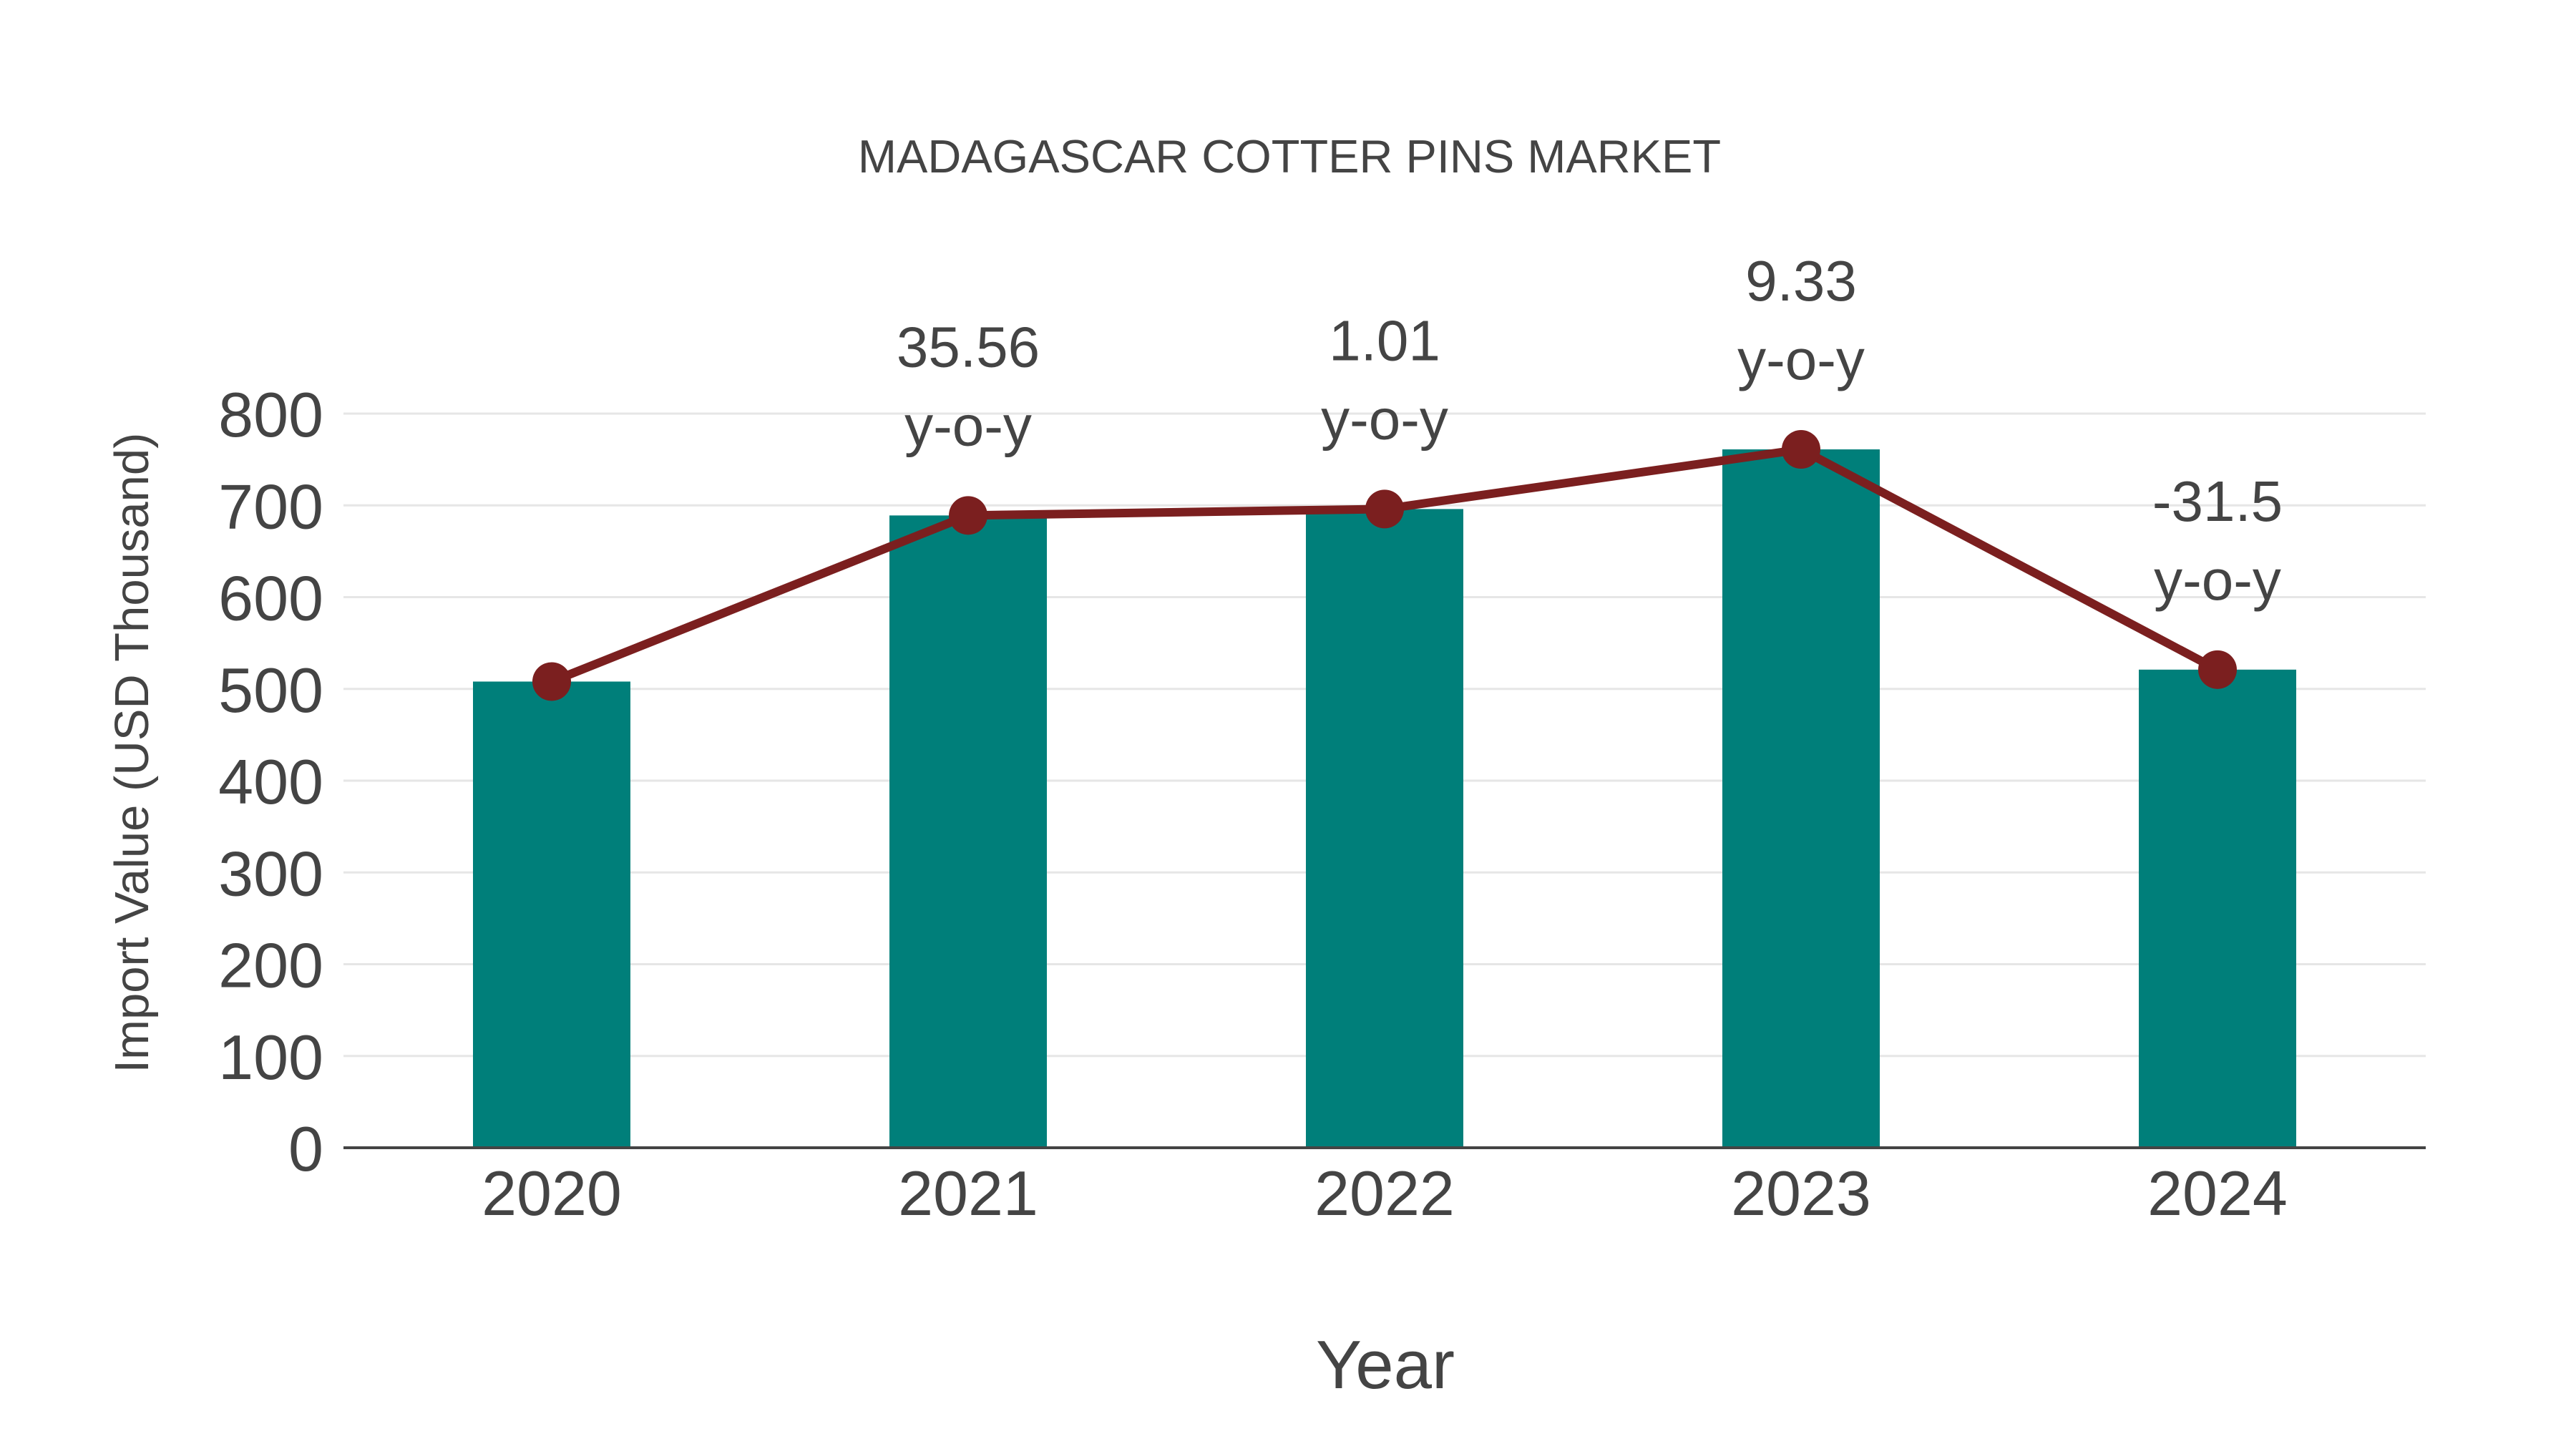 The height and width of the screenshot is (1449, 2576). What do you see at coordinates (270, 506) in the screenshot?
I see `y-tick-label: 700` at bounding box center [270, 506].